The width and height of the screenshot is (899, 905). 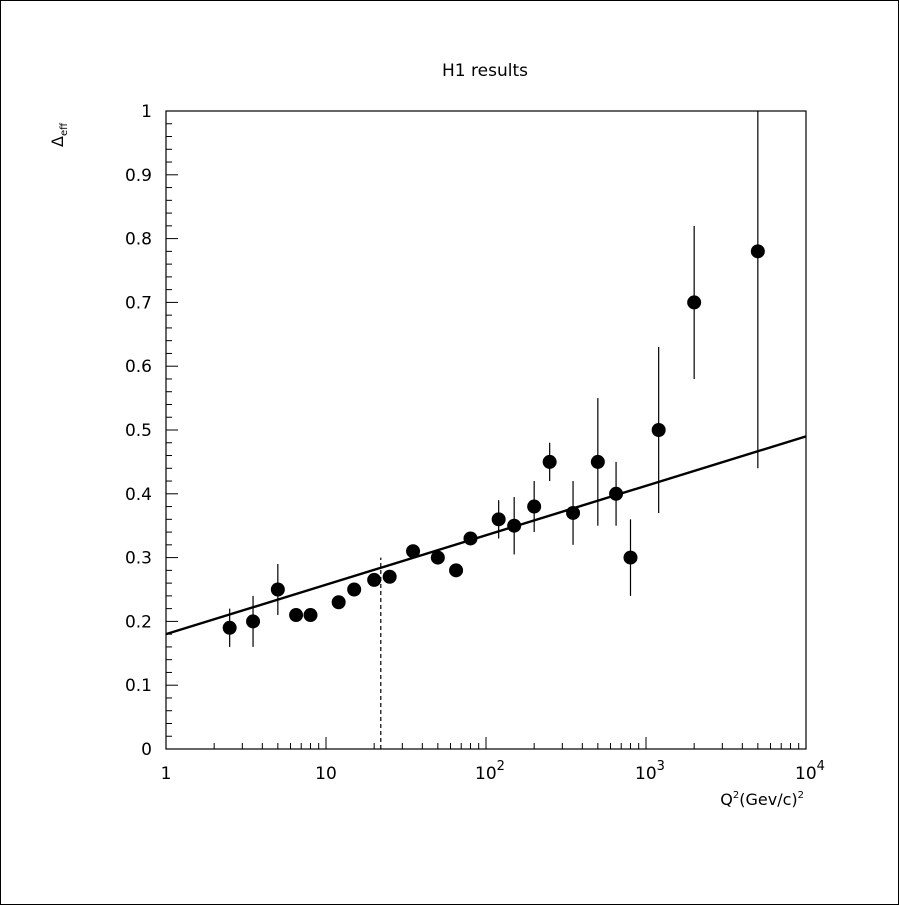 I want to click on x-tick-label: 10³, so click(x=650, y=771).